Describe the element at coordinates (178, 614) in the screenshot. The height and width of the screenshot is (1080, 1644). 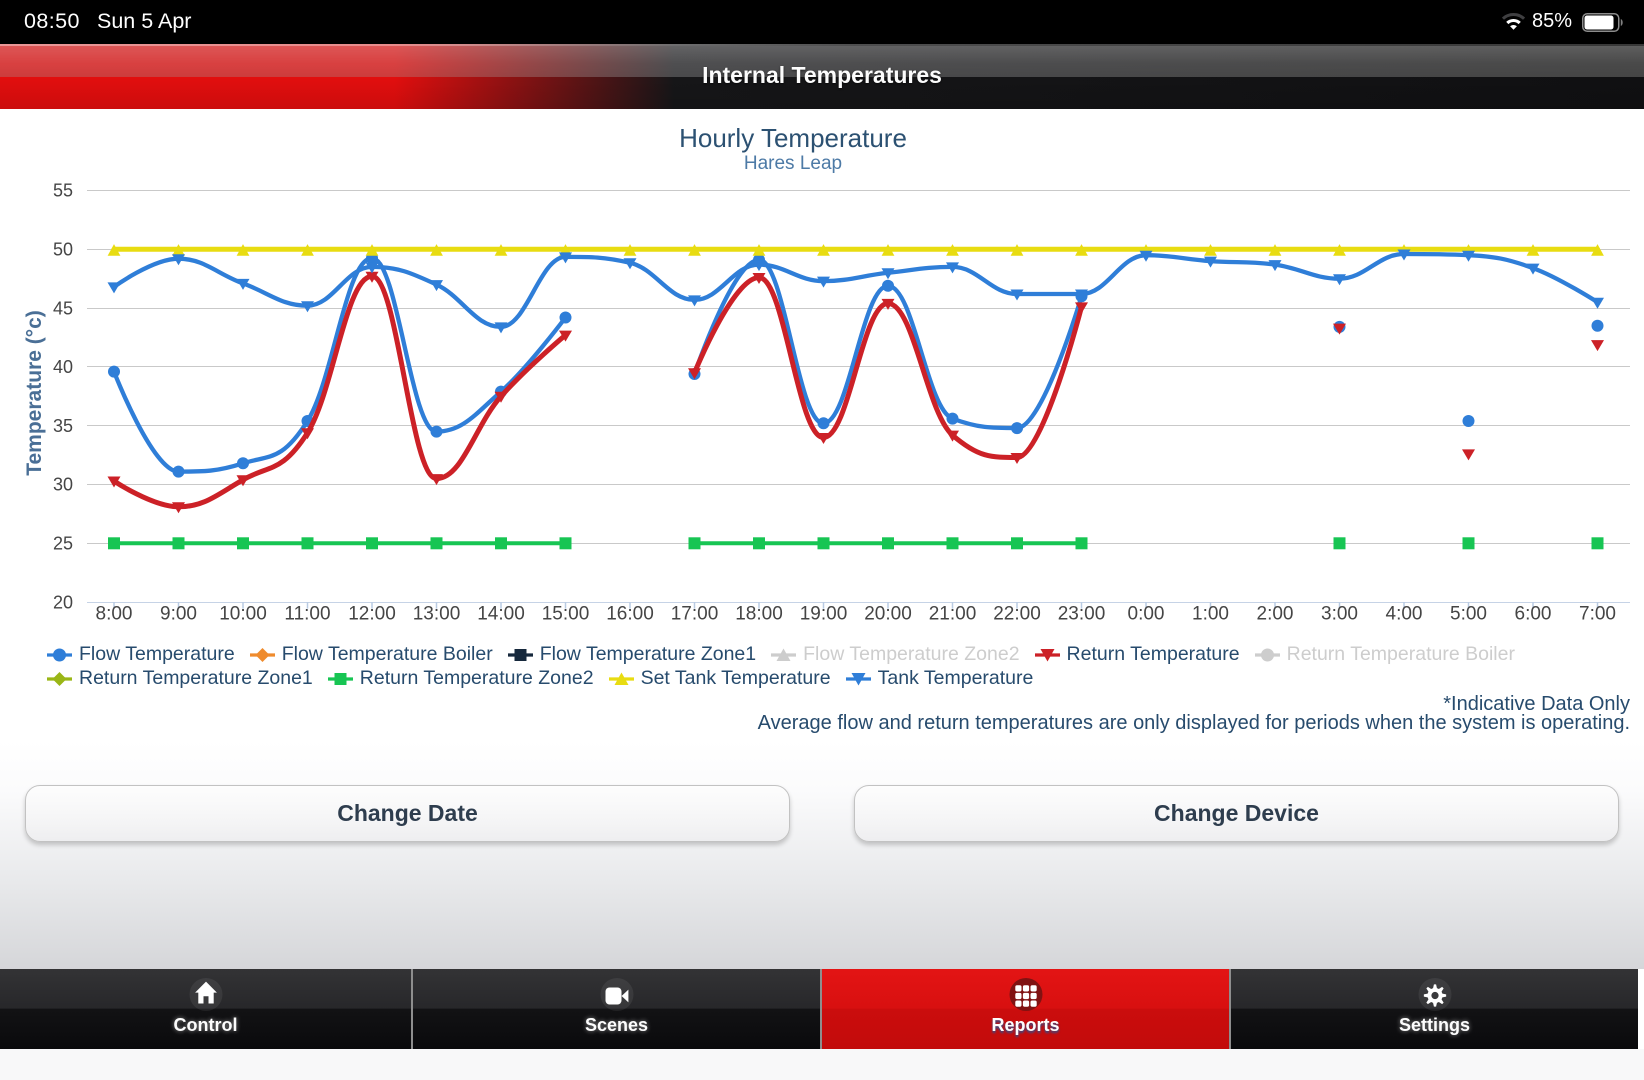
I see `svg-text: 9:00` at that location.